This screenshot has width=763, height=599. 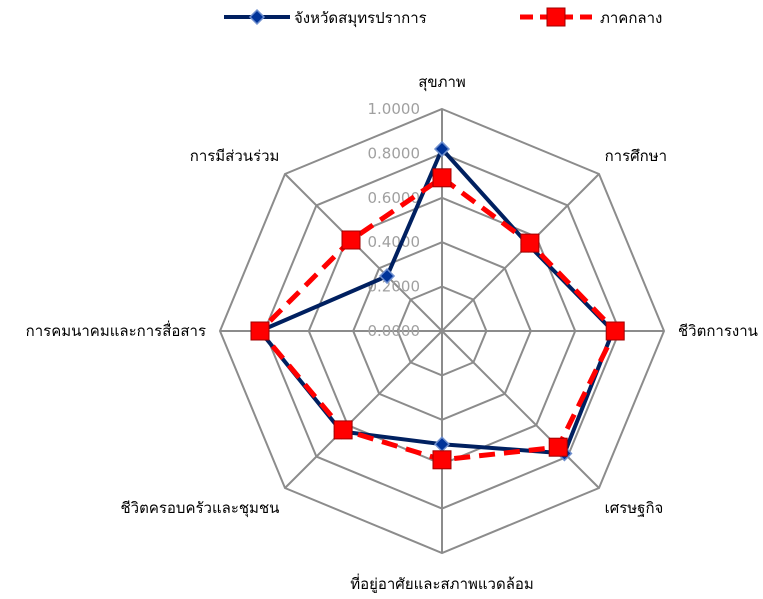 What do you see at coordinates (360, 18) in the screenshot?
I see `legend-label-series-1: จังหวัดสมุทรปราการ` at bounding box center [360, 18].